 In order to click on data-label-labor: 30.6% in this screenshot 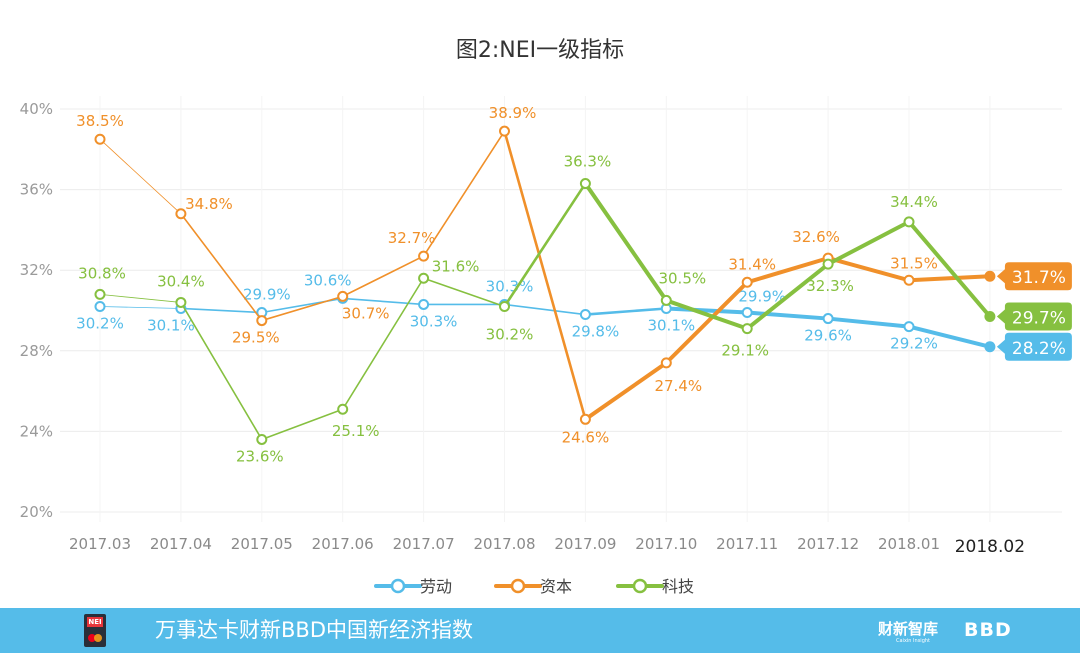, I will do `click(328, 280)`.